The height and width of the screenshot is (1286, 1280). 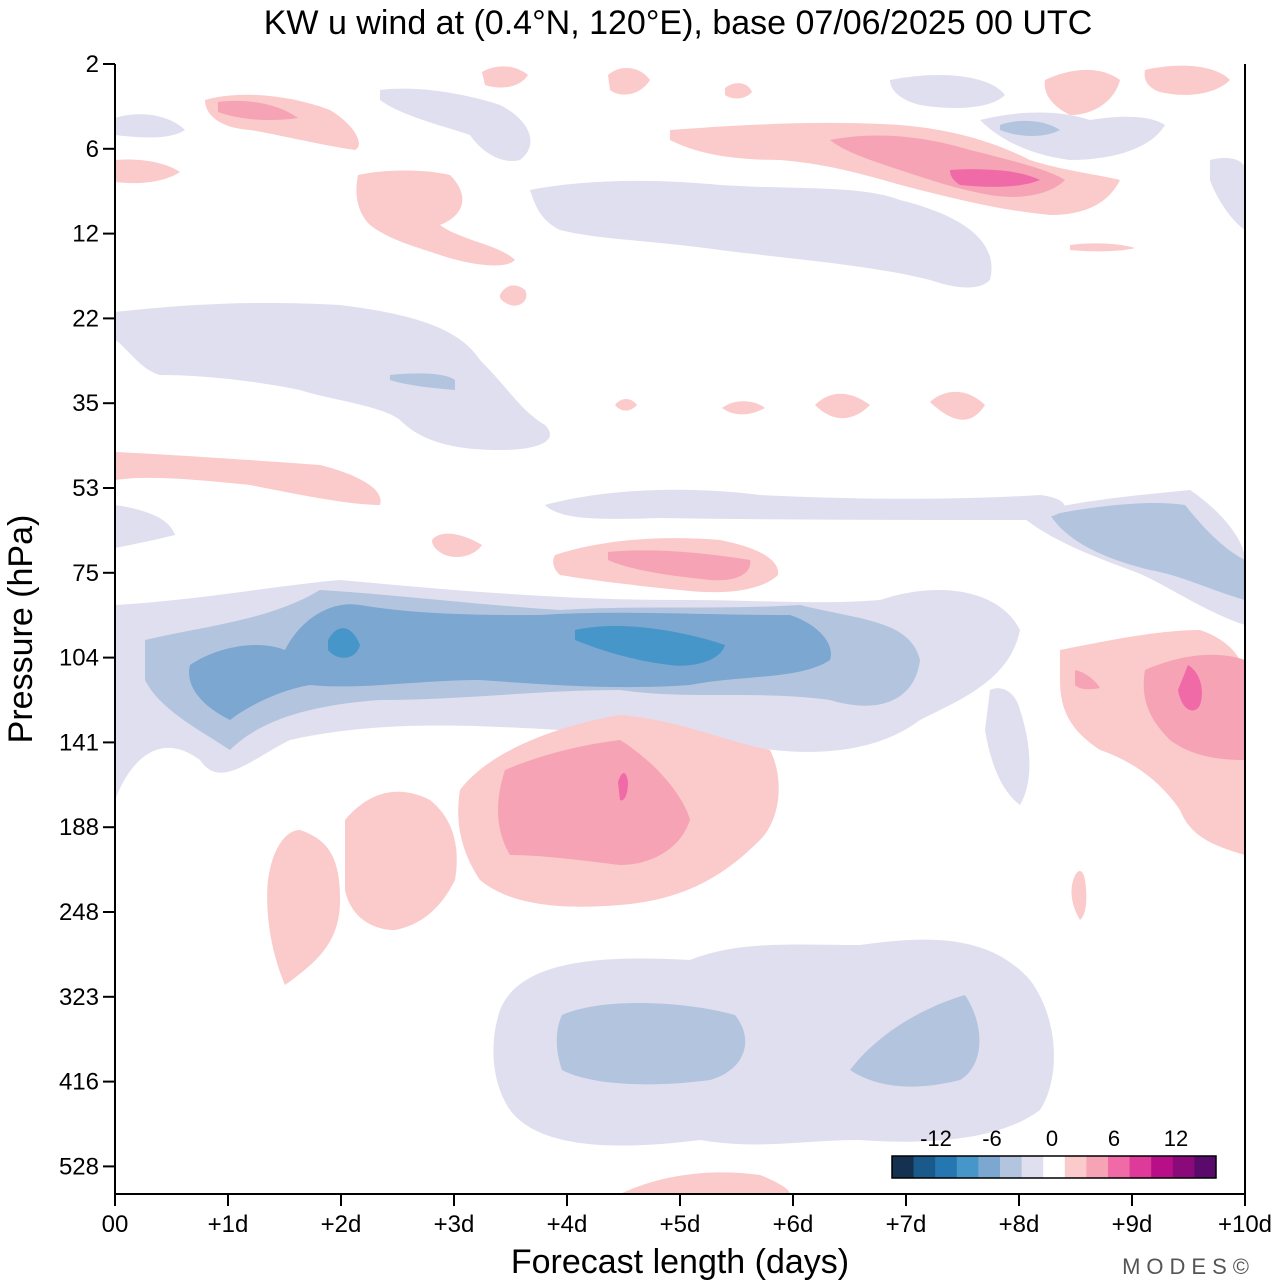 I want to click on y-tick-label: 188, so click(x=79, y=827).